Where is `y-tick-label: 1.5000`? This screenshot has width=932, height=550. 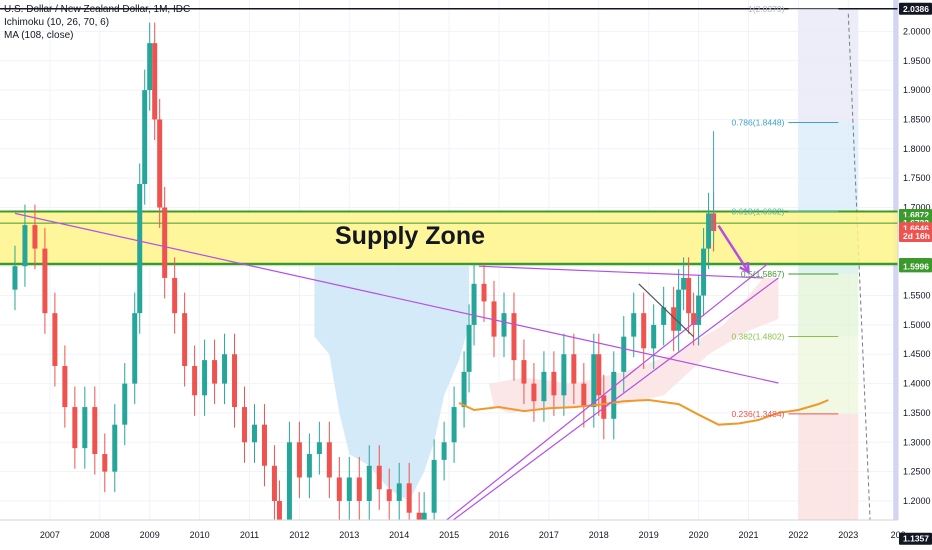 y-tick-label: 1.5000 is located at coordinates (917, 325).